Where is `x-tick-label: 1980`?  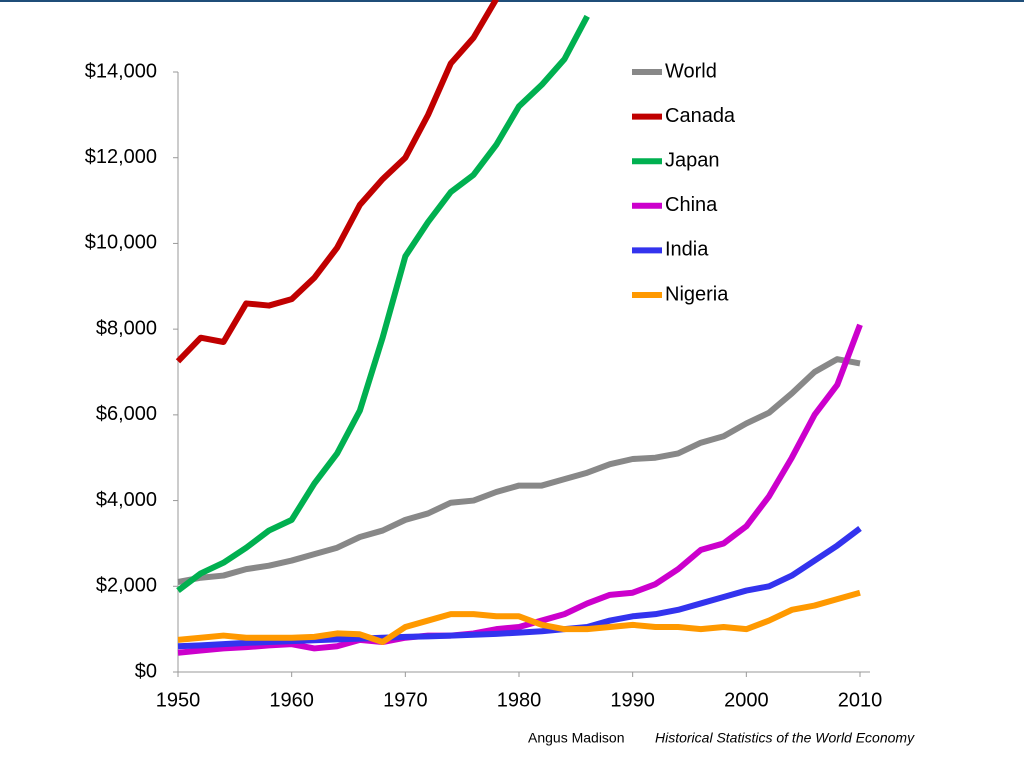 x-tick-label: 1980 is located at coordinates (519, 700).